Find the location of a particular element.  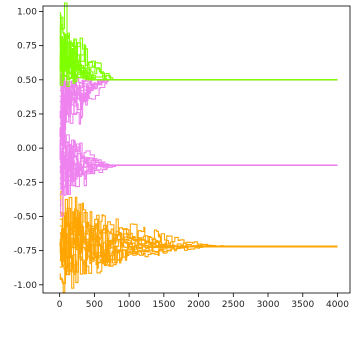

y-tick-label: 0.00 is located at coordinates (27, 149).